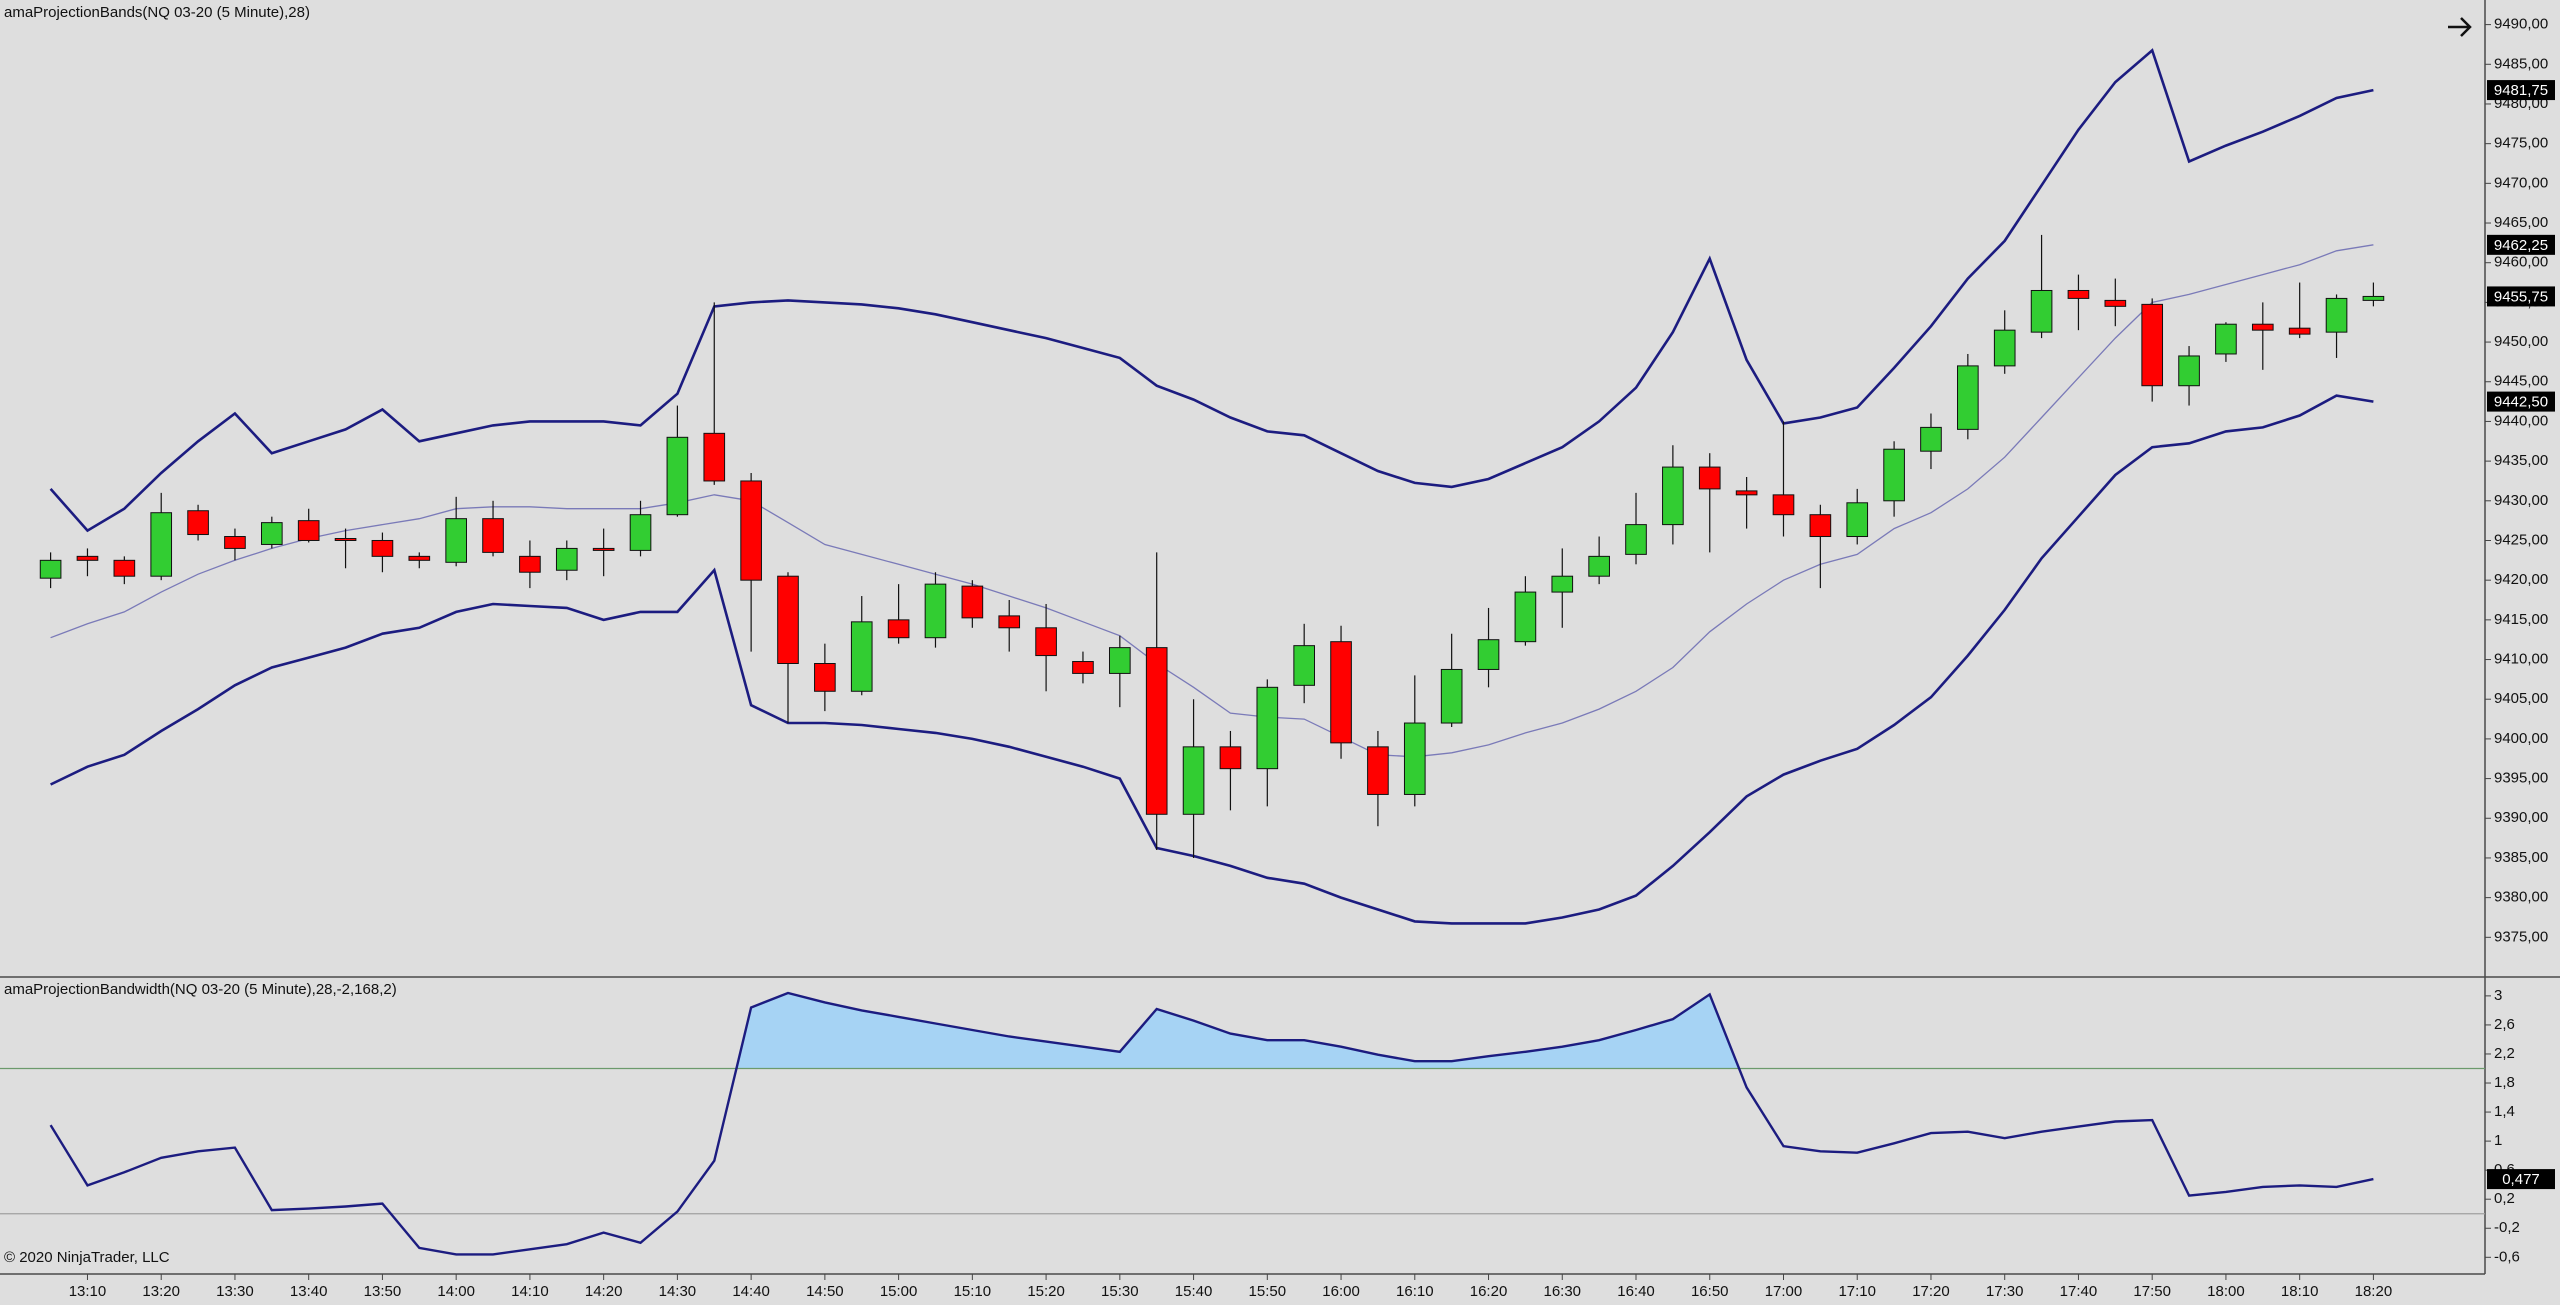  What do you see at coordinates (2521, 262) in the screenshot?
I see `y-tick-label: 9460,00` at bounding box center [2521, 262].